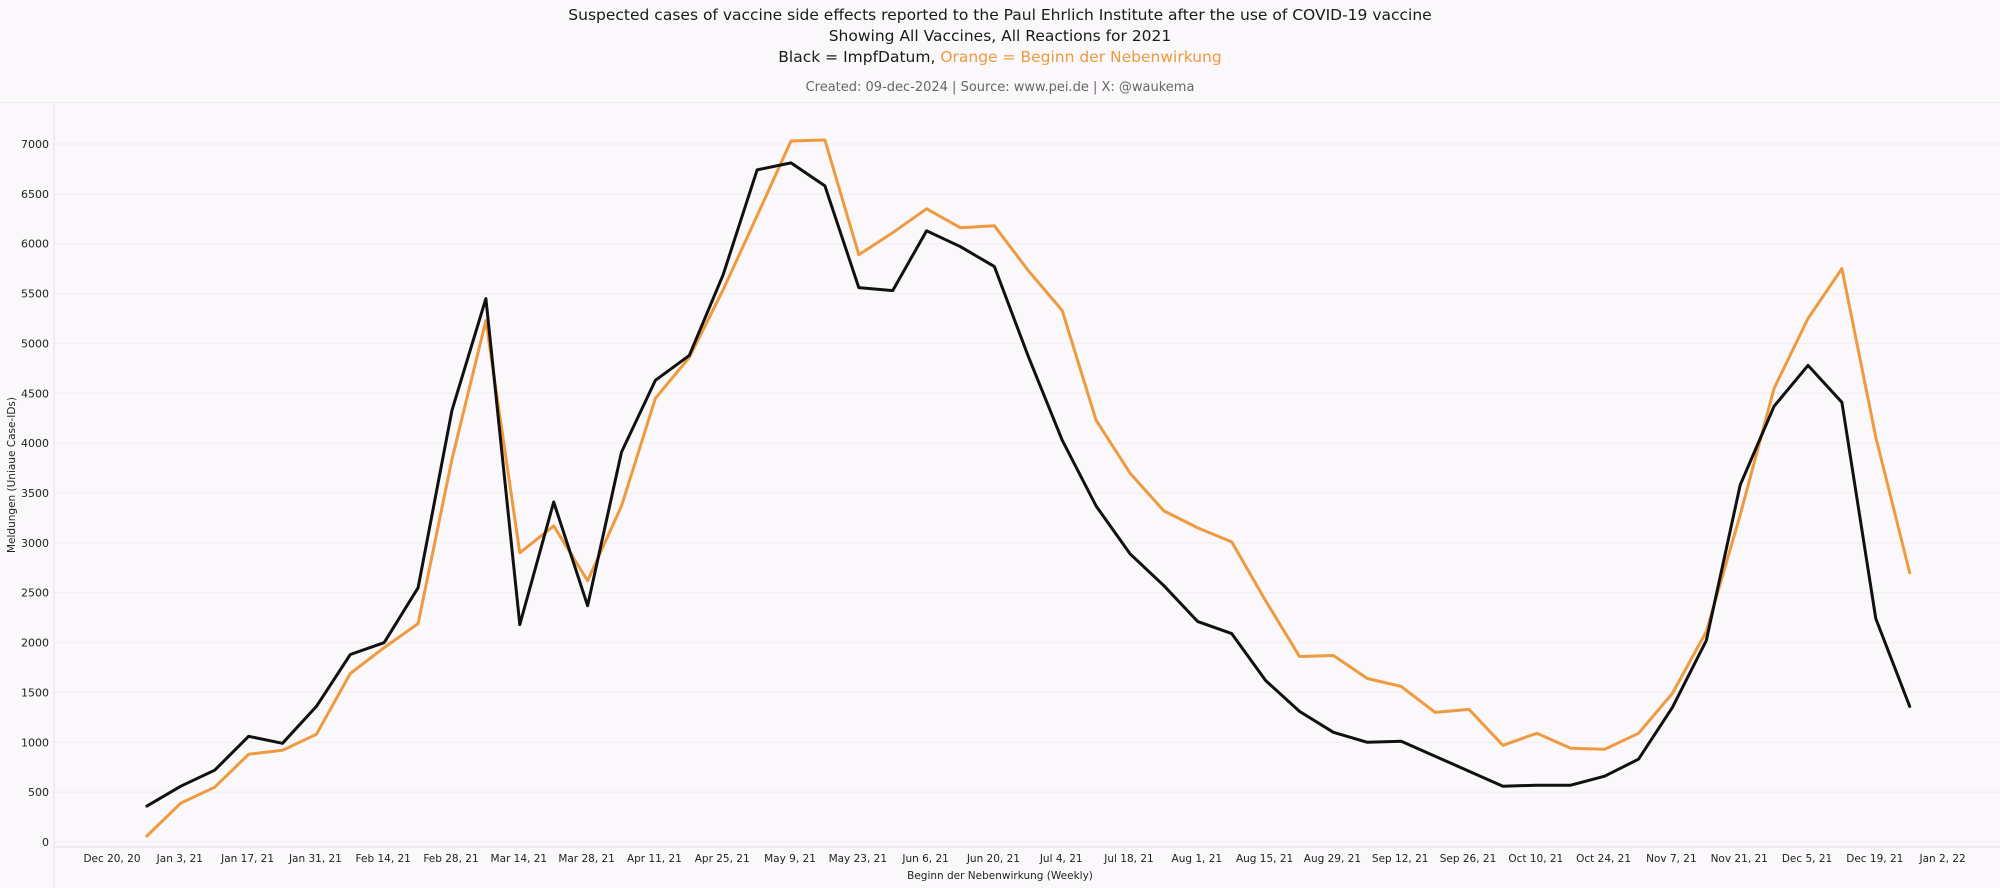 Image resolution: width=2000 pixels, height=888 pixels. What do you see at coordinates (247, 859) in the screenshot?
I see `x-tick-label: Jan 17, 21` at bounding box center [247, 859].